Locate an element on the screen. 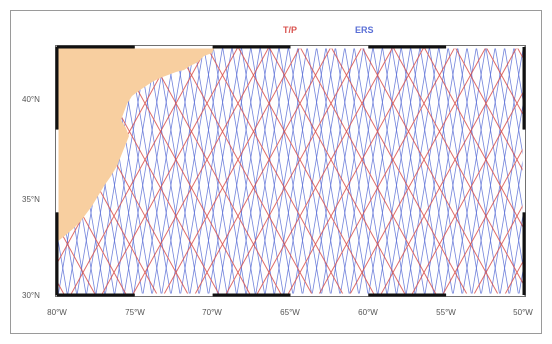 The width and height of the screenshot is (552, 344). x-tick-label: 65°W is located at coordinates (290, 312).